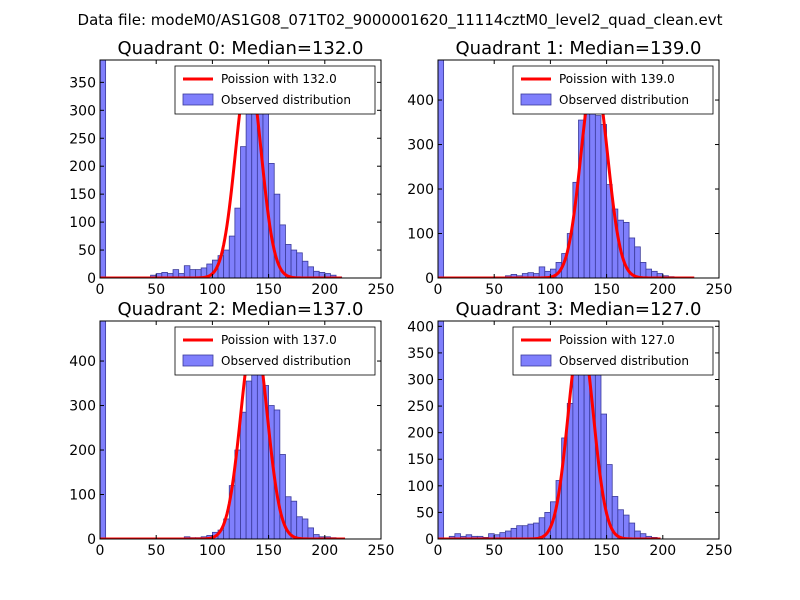  Describe the element at coordinates (549, 435) in the screenshot. I see `poisson-curve` at that location.